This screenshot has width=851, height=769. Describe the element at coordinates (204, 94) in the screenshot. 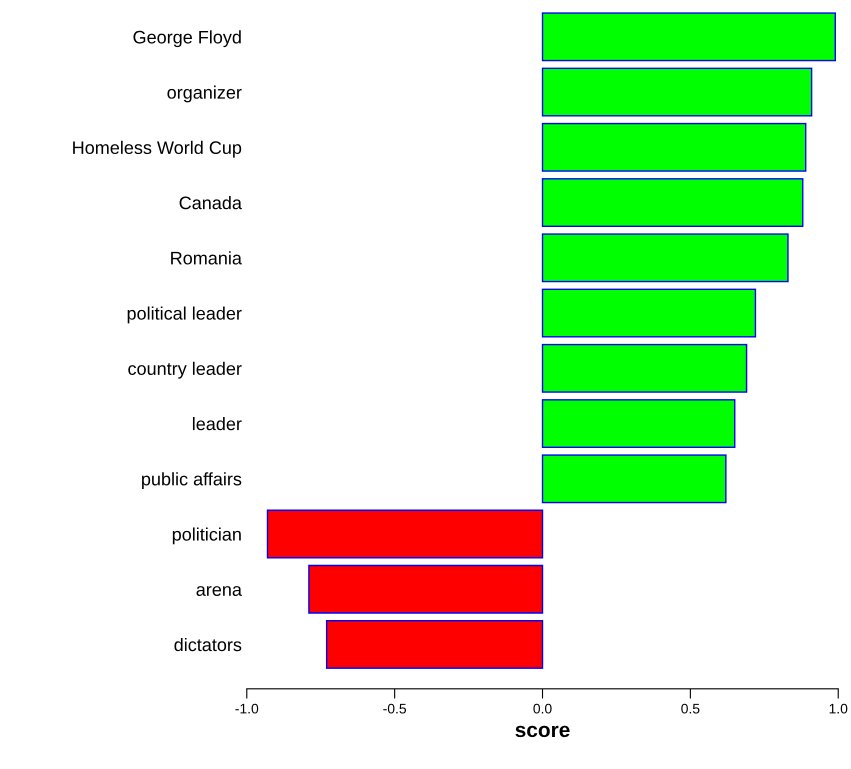

I see `y-tick-label: organizer` at that location.